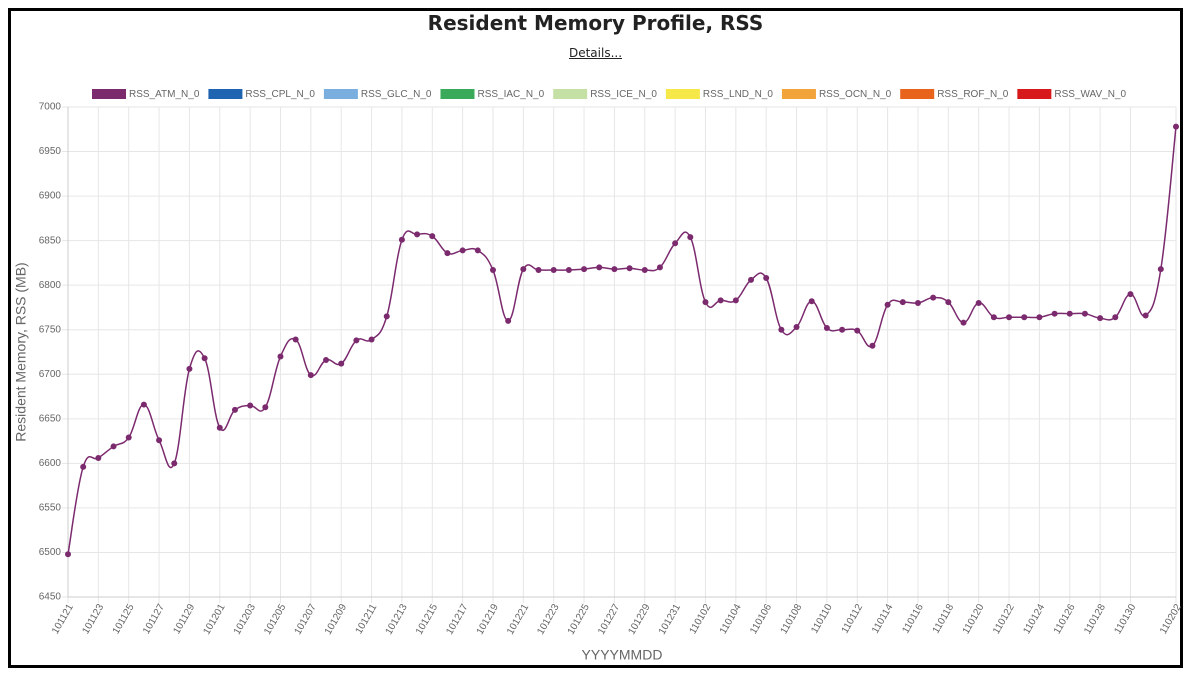  What do you see at coordinates (761, 619) in the screenshot?
I see `x-tick-label: 110106` at bounding box center [761, 619].